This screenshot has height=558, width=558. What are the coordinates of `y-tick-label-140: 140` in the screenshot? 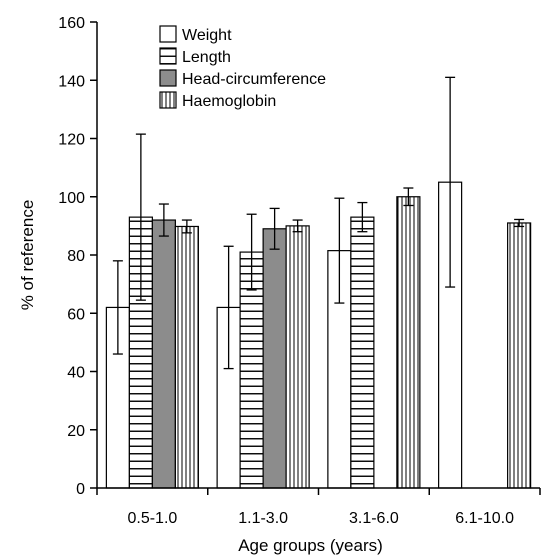 It's located at (71, 81).